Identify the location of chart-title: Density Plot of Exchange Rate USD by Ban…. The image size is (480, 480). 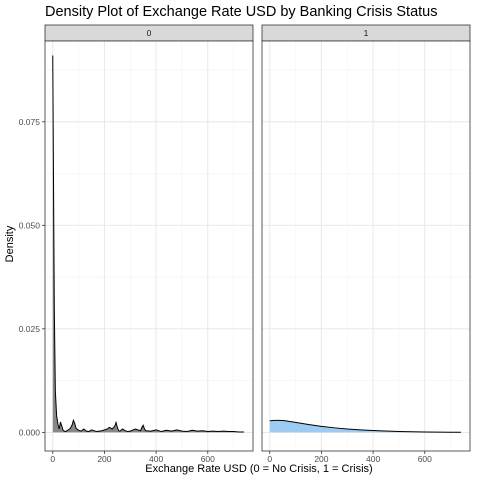
(241, 12).